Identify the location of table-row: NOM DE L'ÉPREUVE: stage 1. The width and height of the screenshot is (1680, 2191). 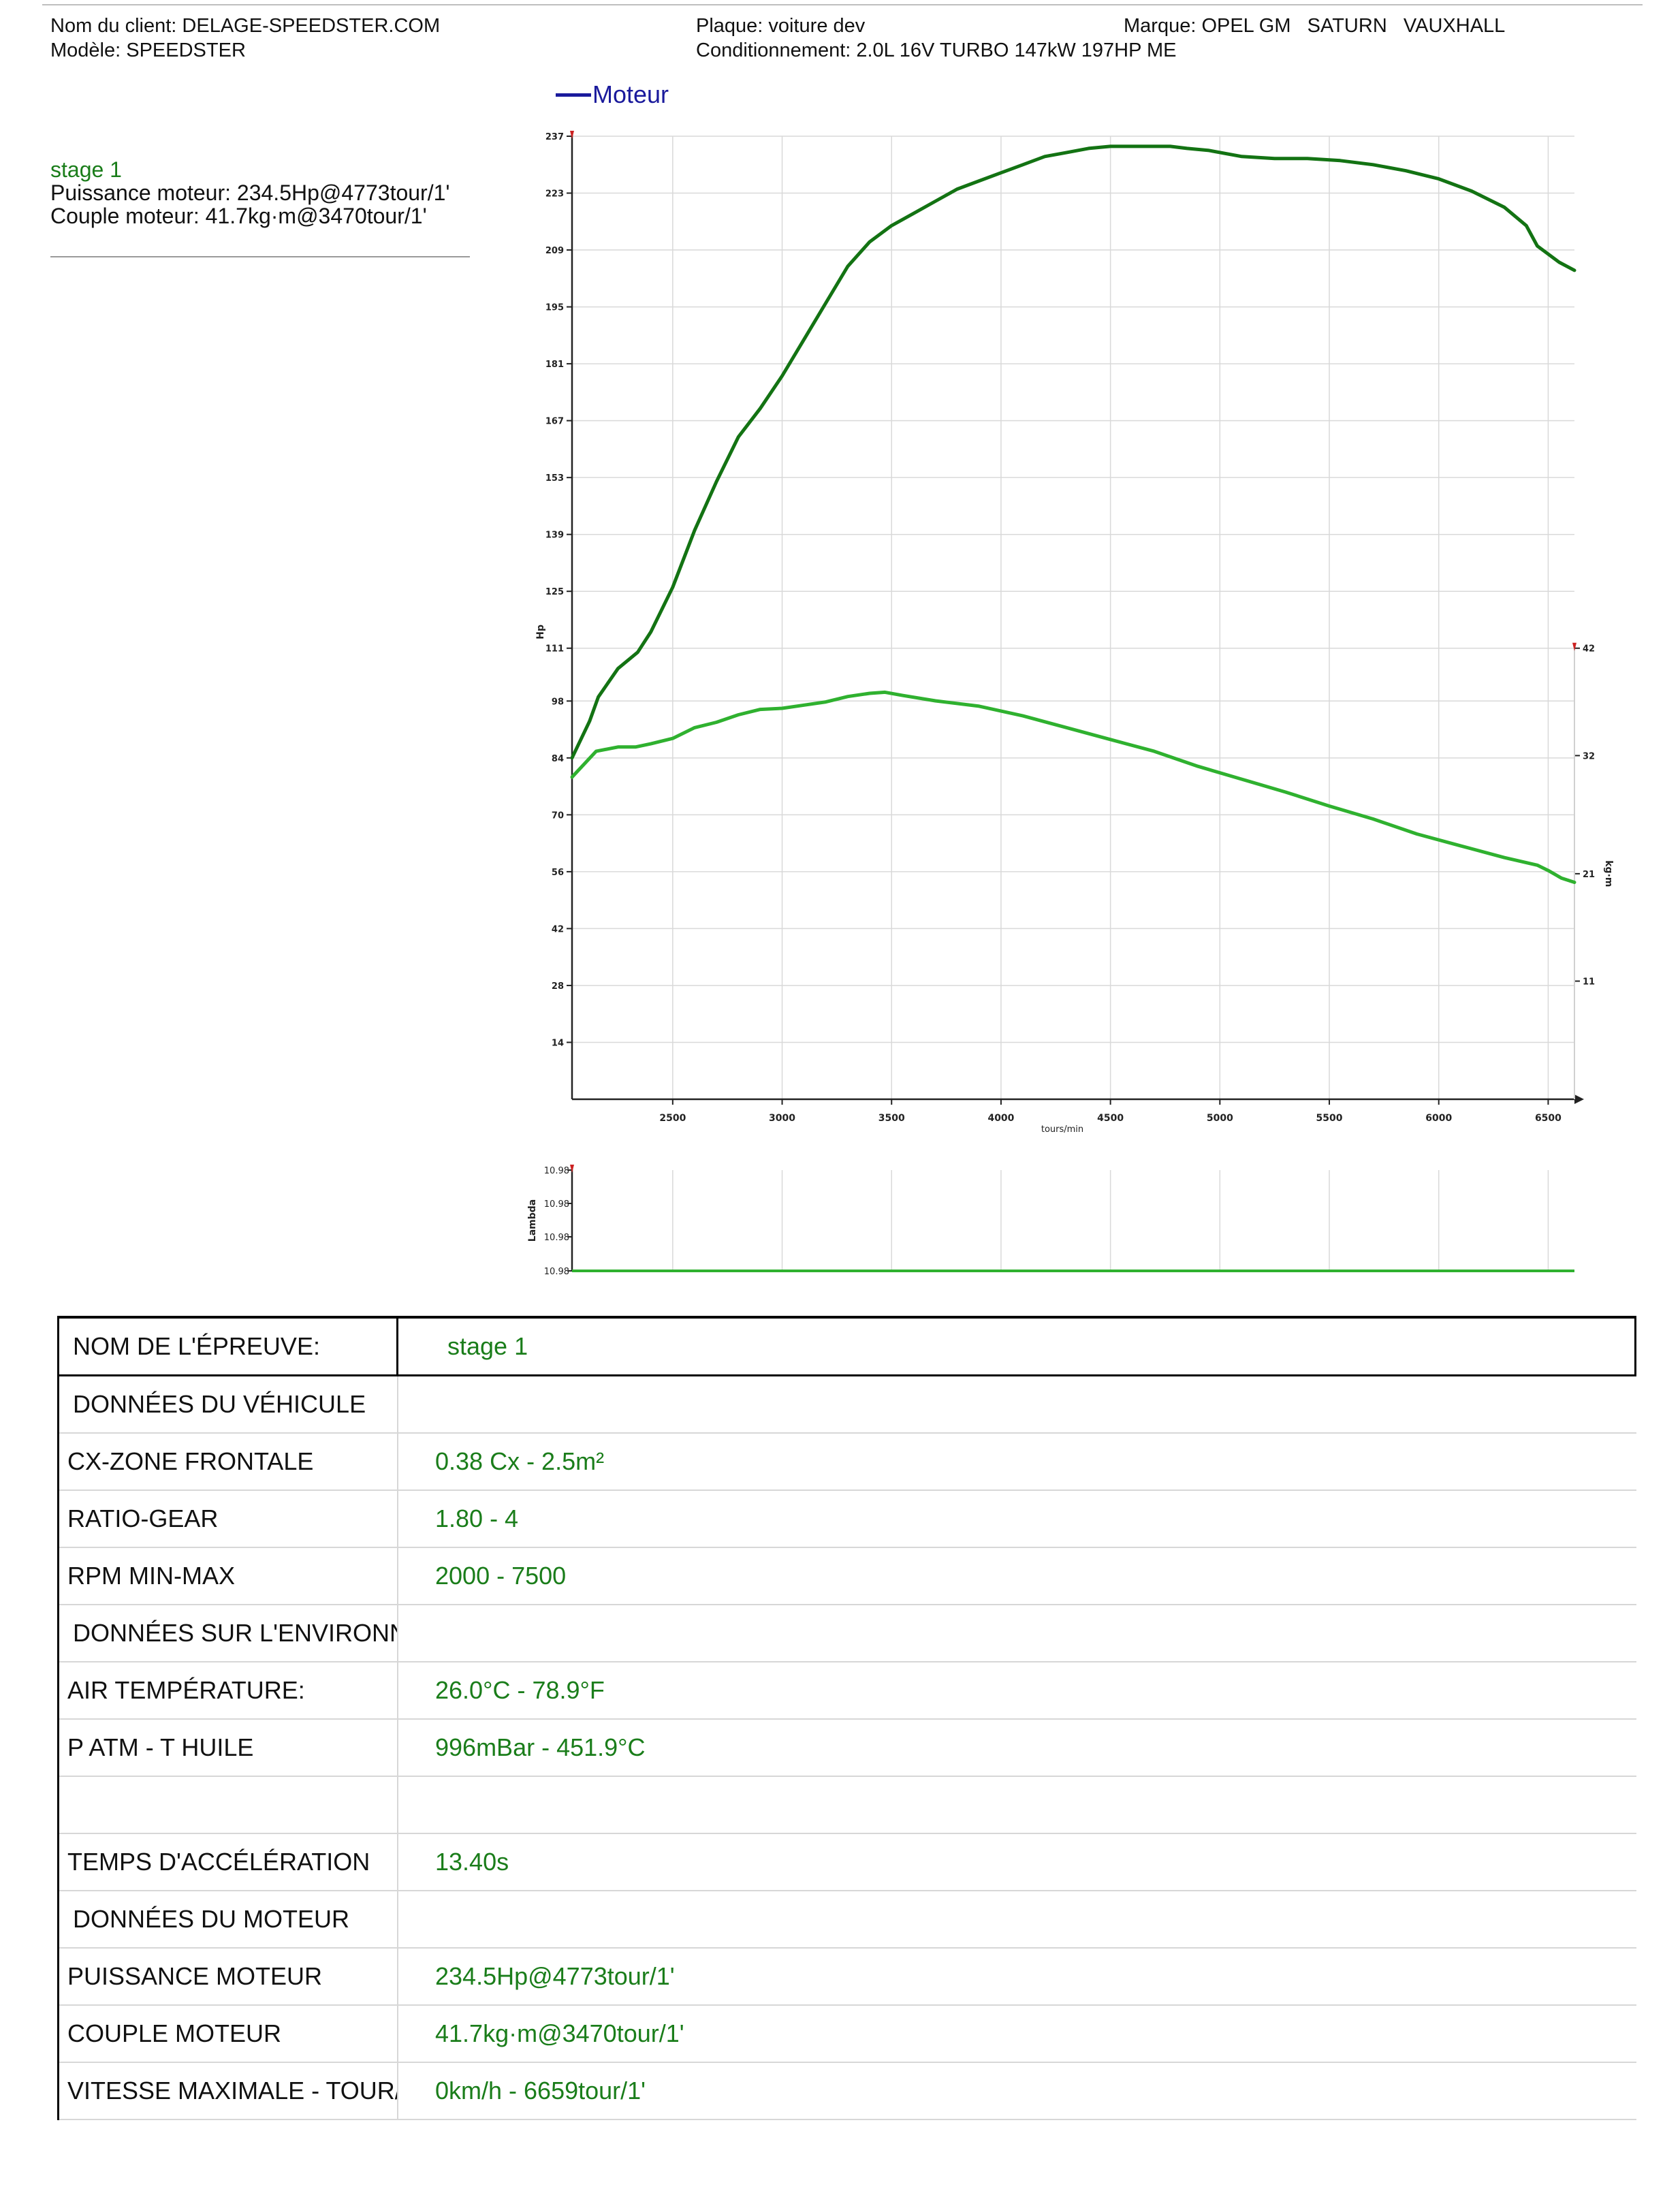
(847, 1347).